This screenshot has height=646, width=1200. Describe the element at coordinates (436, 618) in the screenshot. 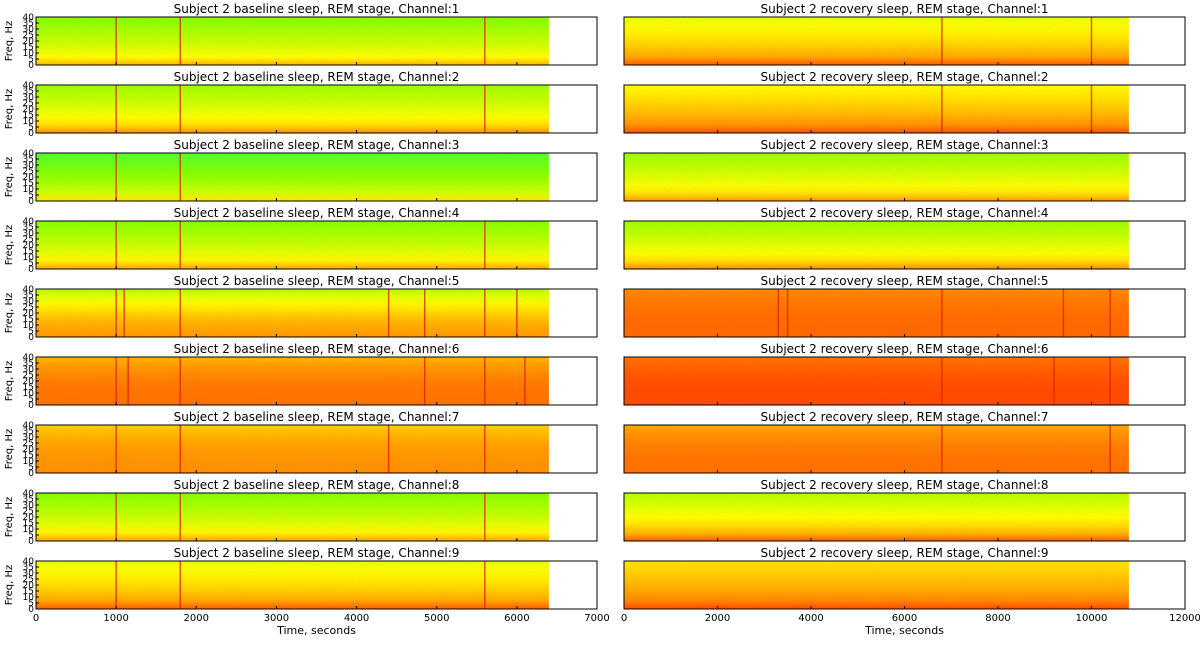

I see `x-tick-label: 5000` at that location.